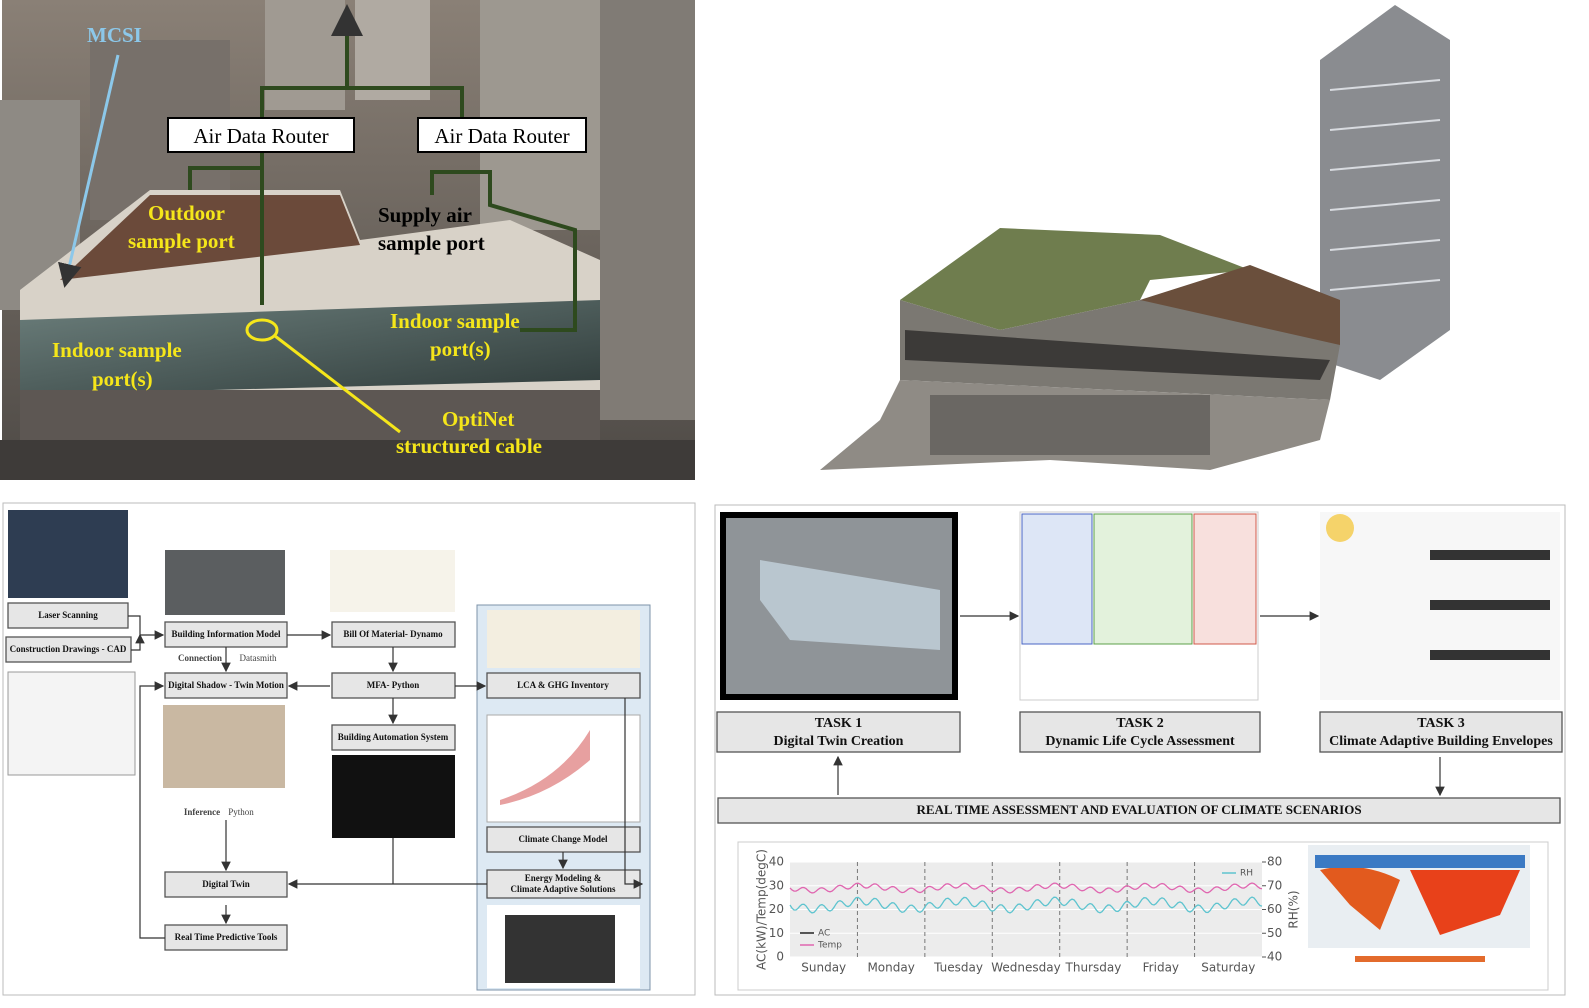 The width and height of the screenshot is (1589, 1008). Describe the element at coordinates (1228, 968) in the screenshot. I see `x-tick-label: Saturday` at that location.